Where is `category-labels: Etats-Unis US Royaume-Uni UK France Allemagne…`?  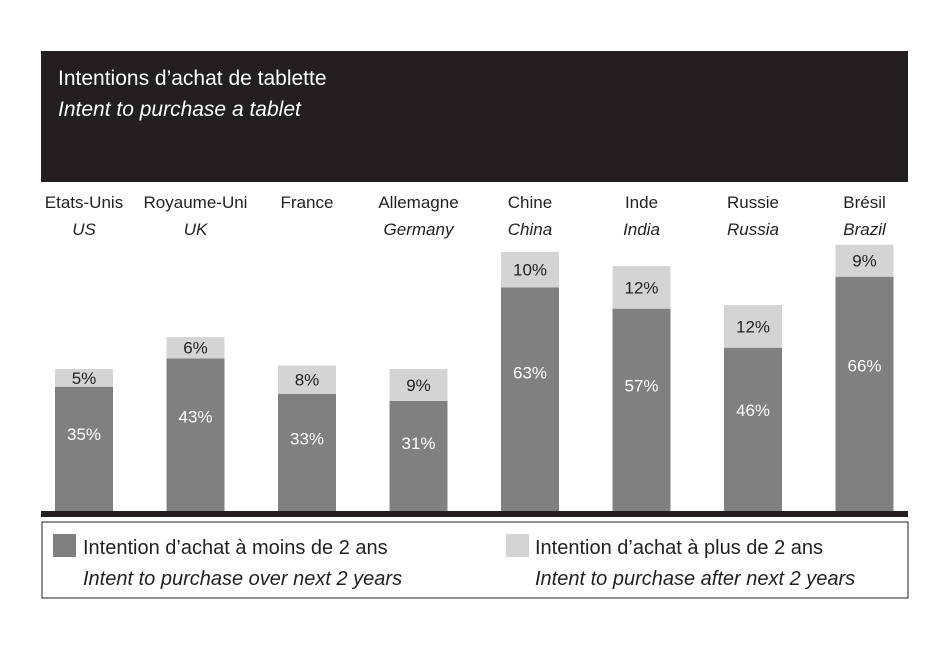 category-labels: Etats-Unis US Royaume-Uni UK France Allemagne… is located at coordinates (466, 216).